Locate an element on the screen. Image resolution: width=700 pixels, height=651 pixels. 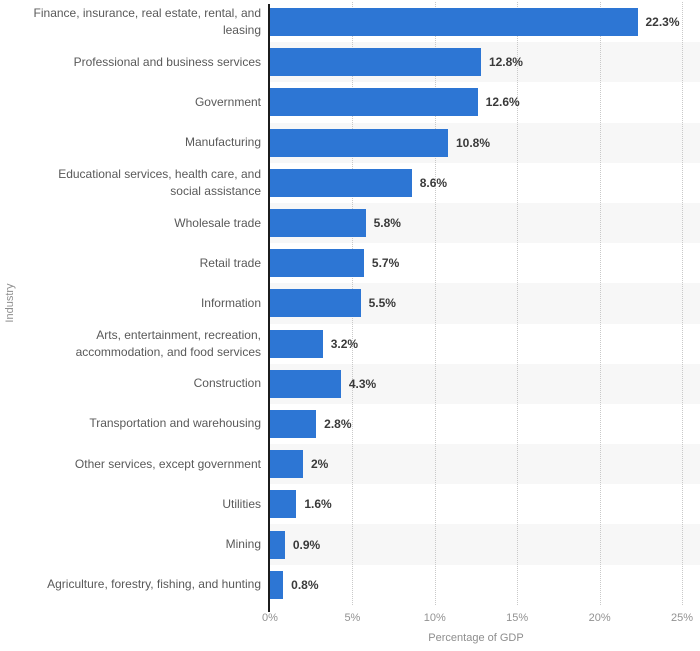
chart-row: Utilities 1.6% is located at coordinates (350, 504).